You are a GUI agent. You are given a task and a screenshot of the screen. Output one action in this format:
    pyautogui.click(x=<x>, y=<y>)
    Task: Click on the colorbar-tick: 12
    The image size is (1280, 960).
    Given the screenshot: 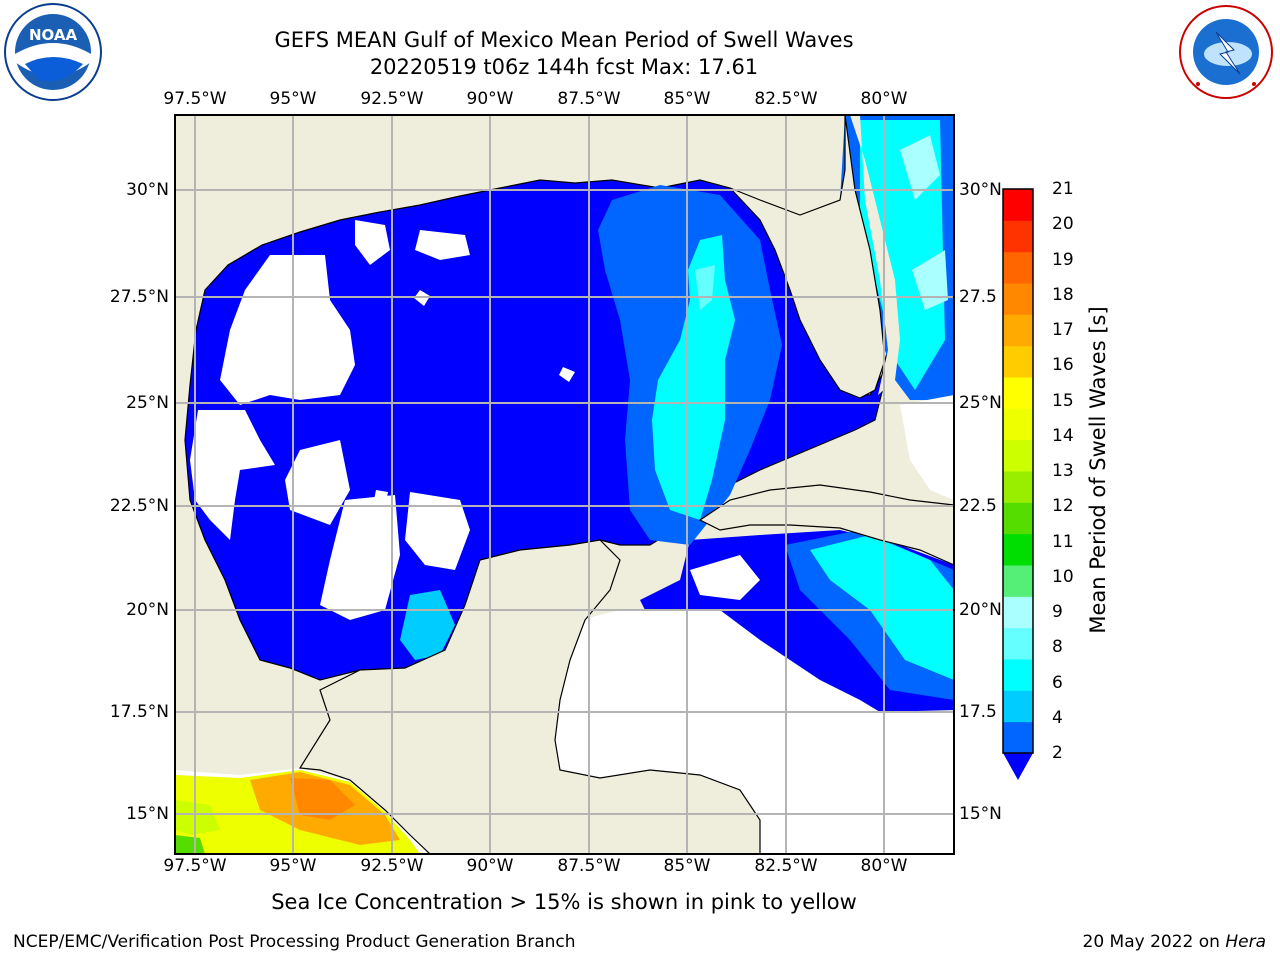 What is the action you would take?
    pyautogui.click(x=1063, y=506)
    